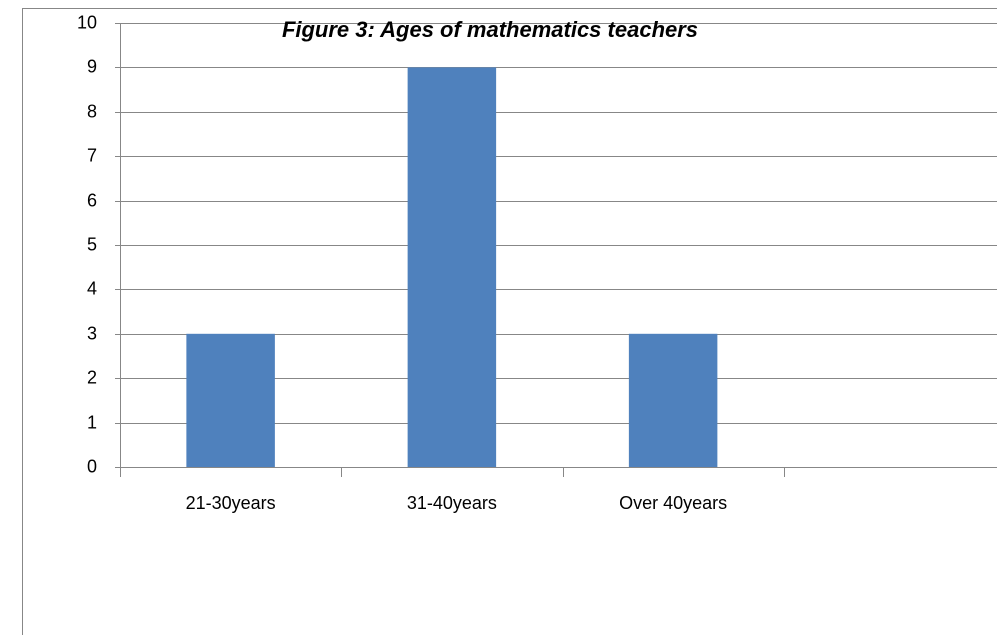 The height and width of the screenshot is (635, 997). Describe the element at coordinates (92, 200) in the screenshot. I see `y-tick-label: 6` at that location.